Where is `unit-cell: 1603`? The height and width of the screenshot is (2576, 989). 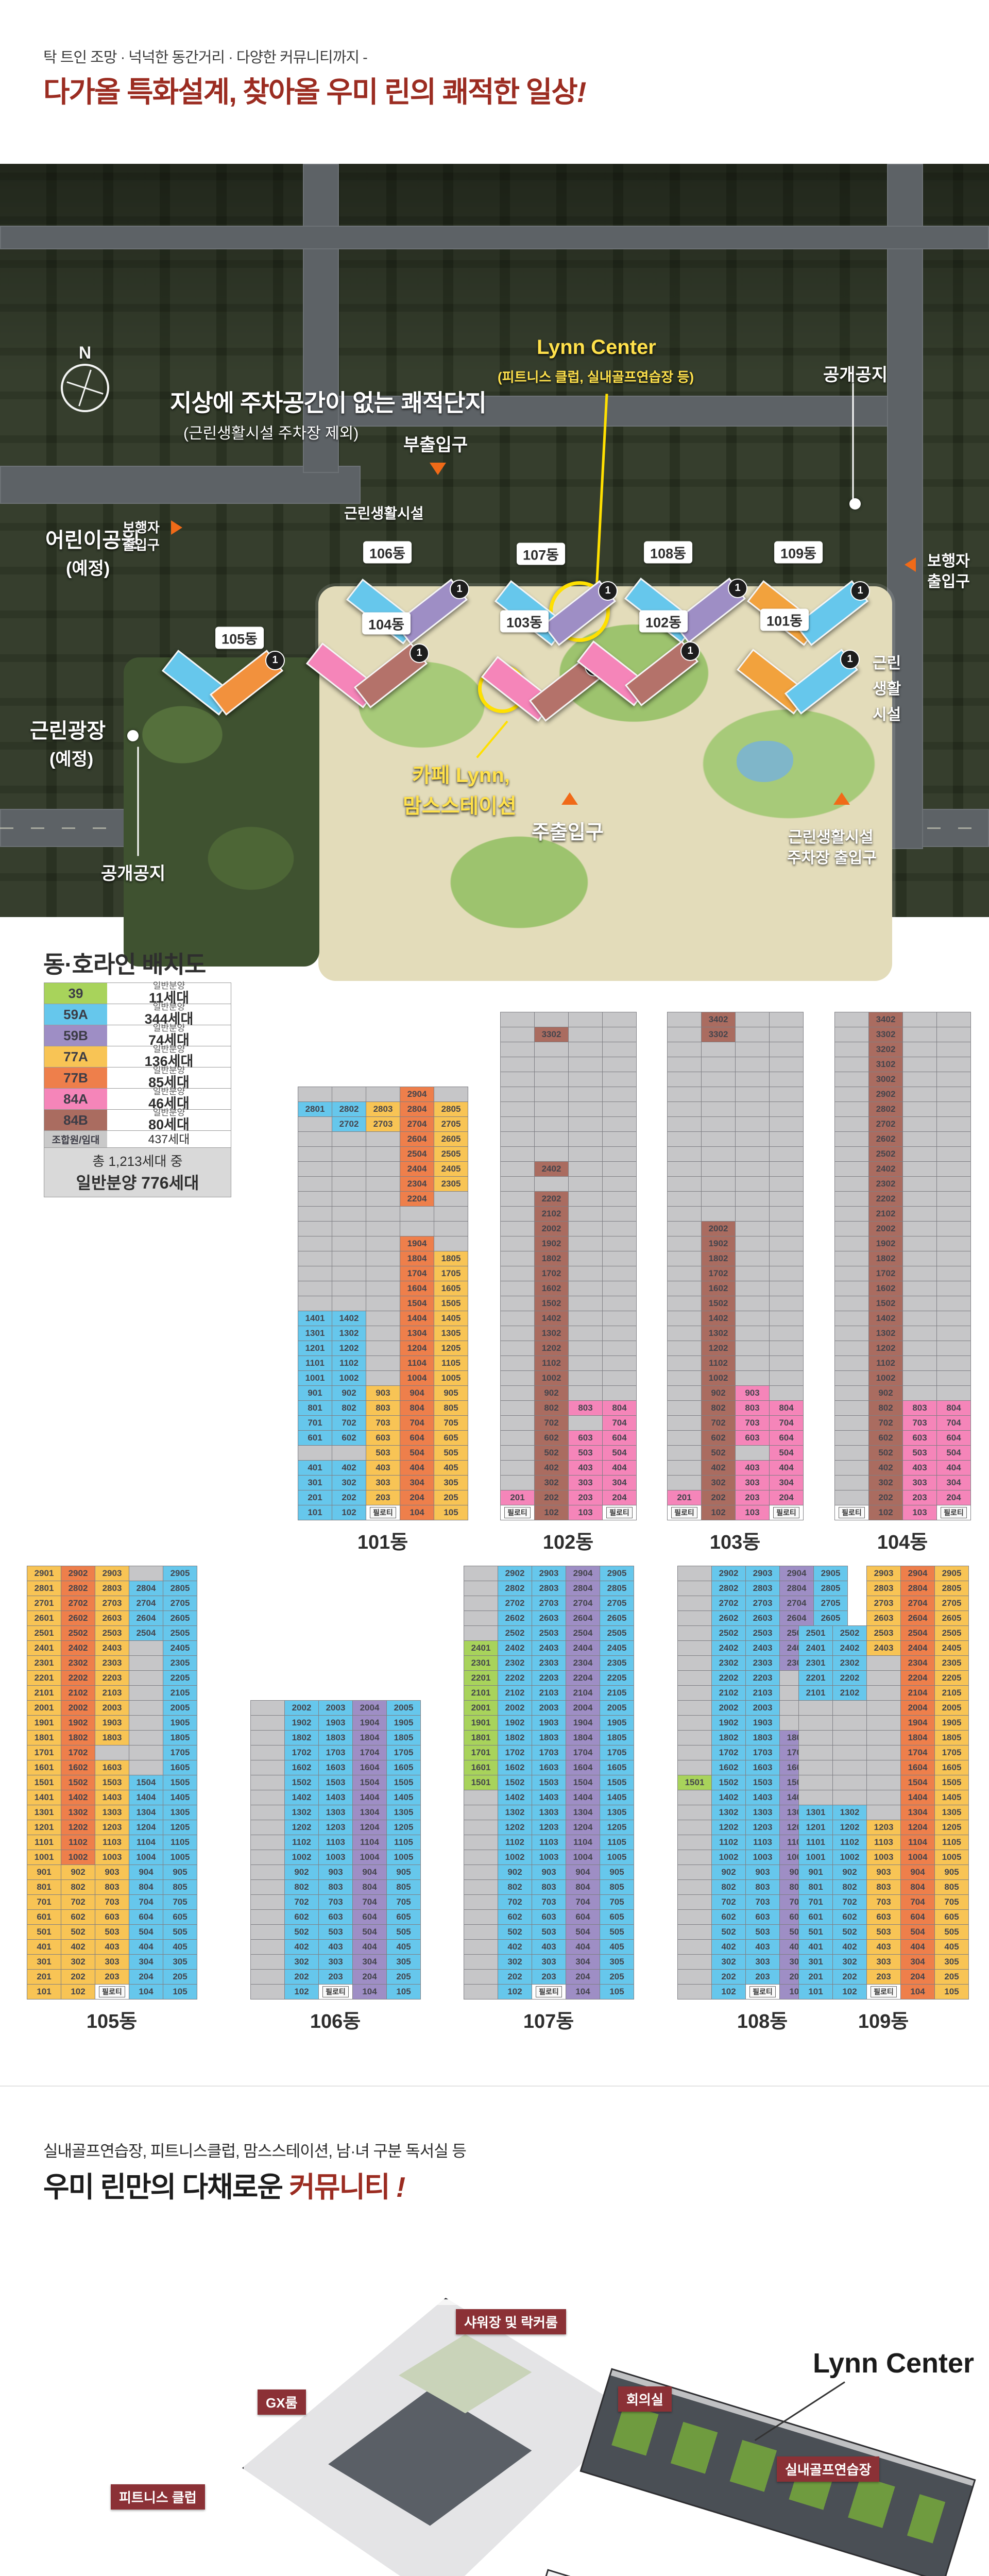 unit-cell: 1603 is located at coordinates (112, 1767).